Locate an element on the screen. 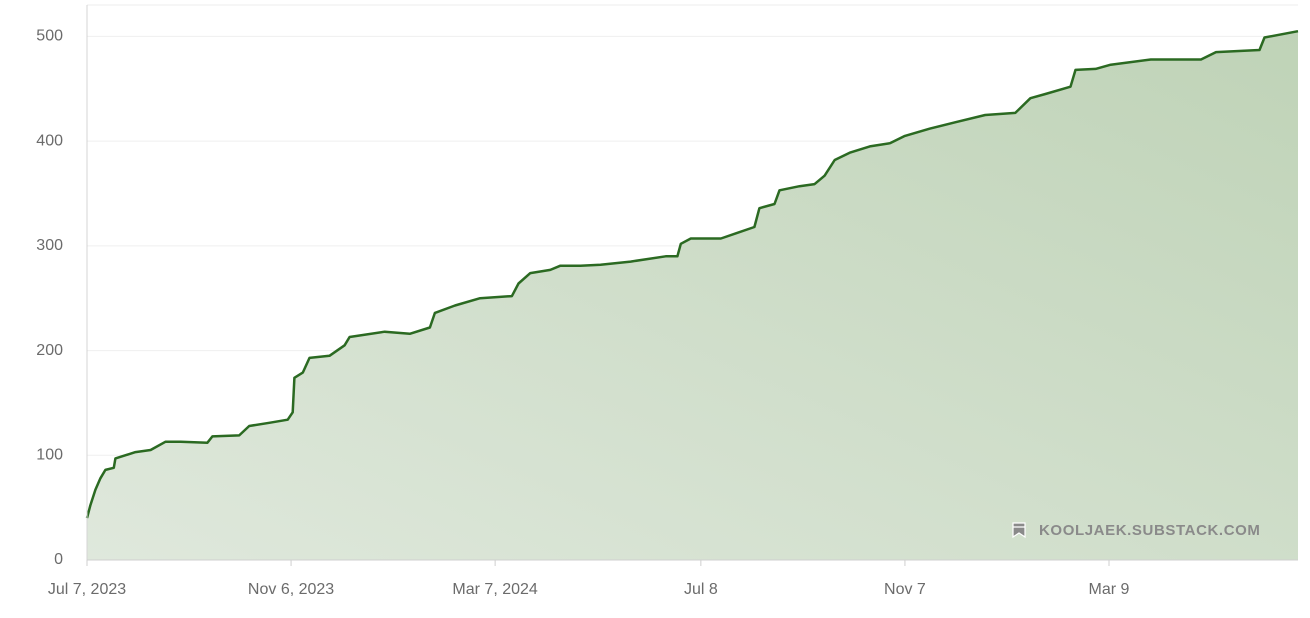  x-tick-label: Nov 7 is located at coordinates (905, 589).